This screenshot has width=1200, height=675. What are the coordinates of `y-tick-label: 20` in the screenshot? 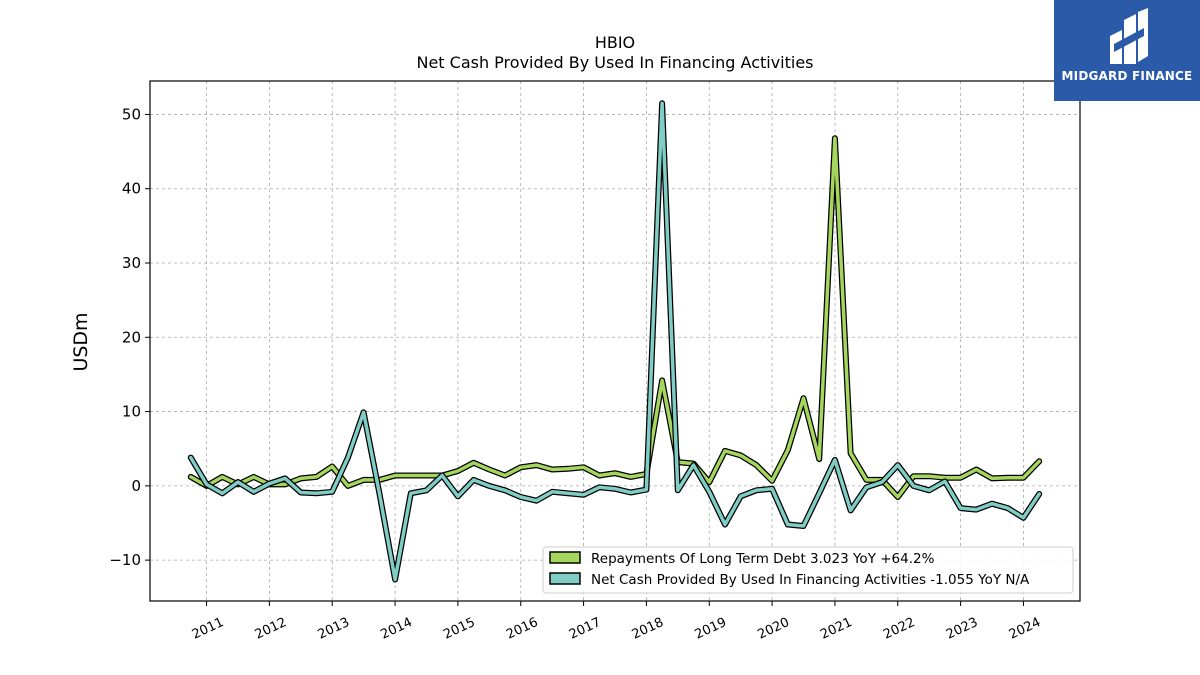 It's located at (131, 337).